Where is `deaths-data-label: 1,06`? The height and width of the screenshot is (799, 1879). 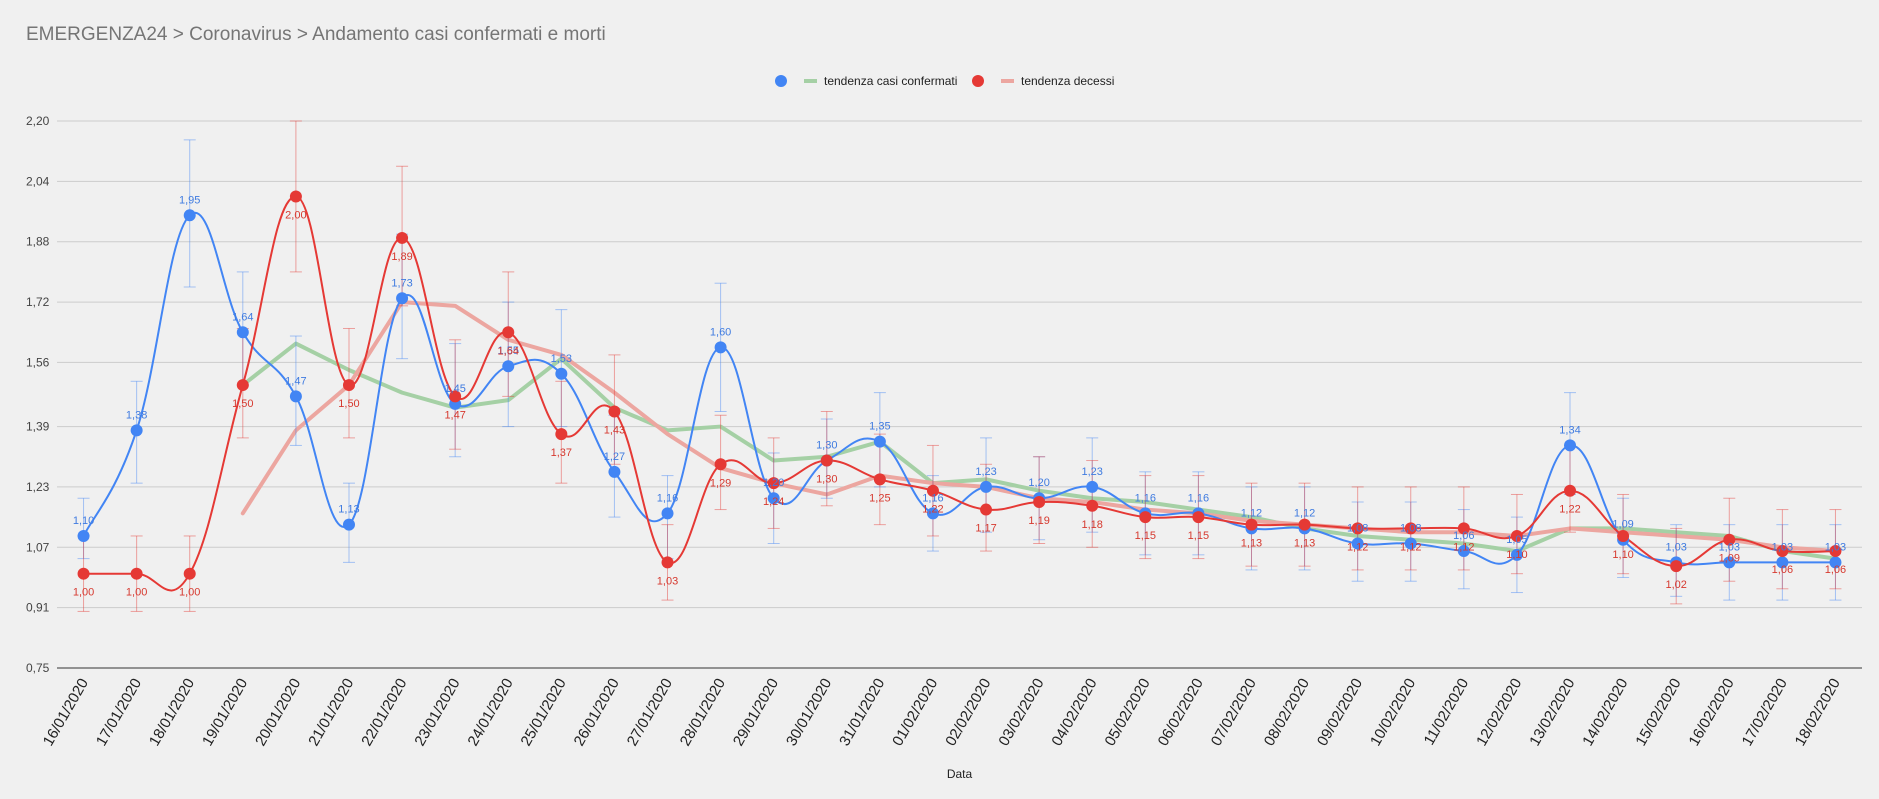
deaths-data-label: 1,06 is located at coordinates (1782, 570).